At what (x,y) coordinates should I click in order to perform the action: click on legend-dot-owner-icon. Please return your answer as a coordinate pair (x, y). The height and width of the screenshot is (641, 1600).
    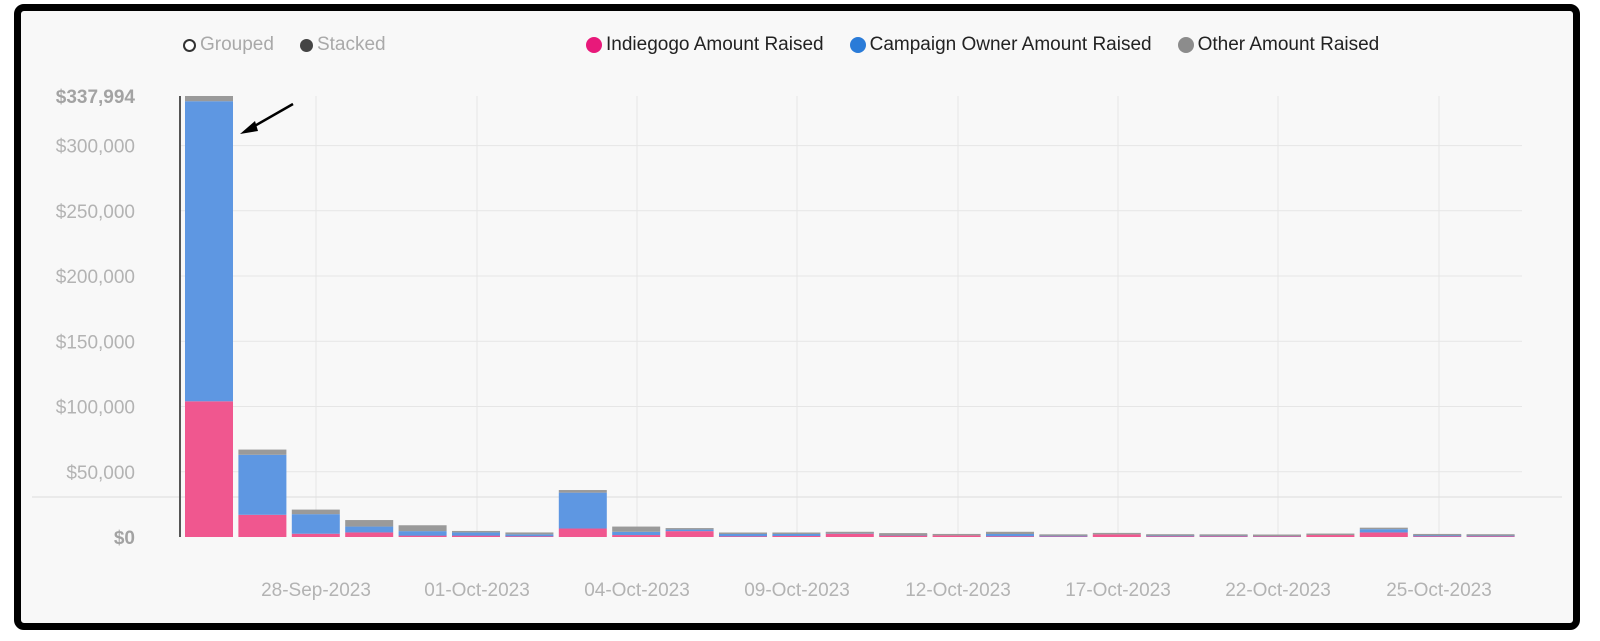
    Looking at the image, I should click on (857, 45).